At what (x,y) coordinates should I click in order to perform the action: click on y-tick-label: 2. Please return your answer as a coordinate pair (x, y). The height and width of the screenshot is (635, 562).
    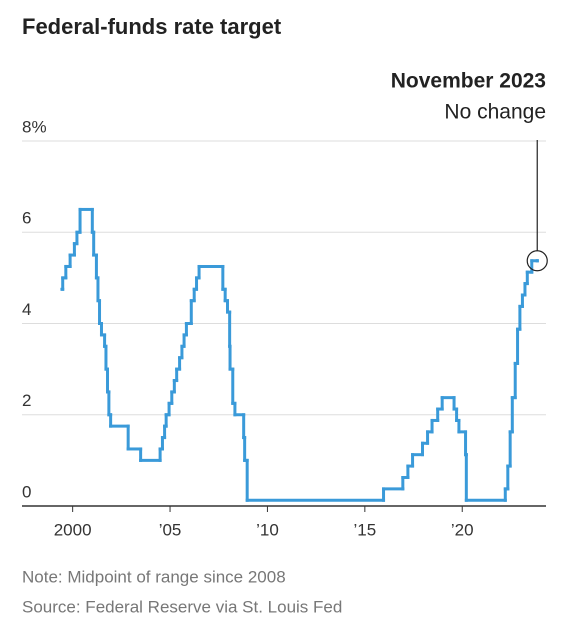
    Looking at the image, I should click on (26, 400).